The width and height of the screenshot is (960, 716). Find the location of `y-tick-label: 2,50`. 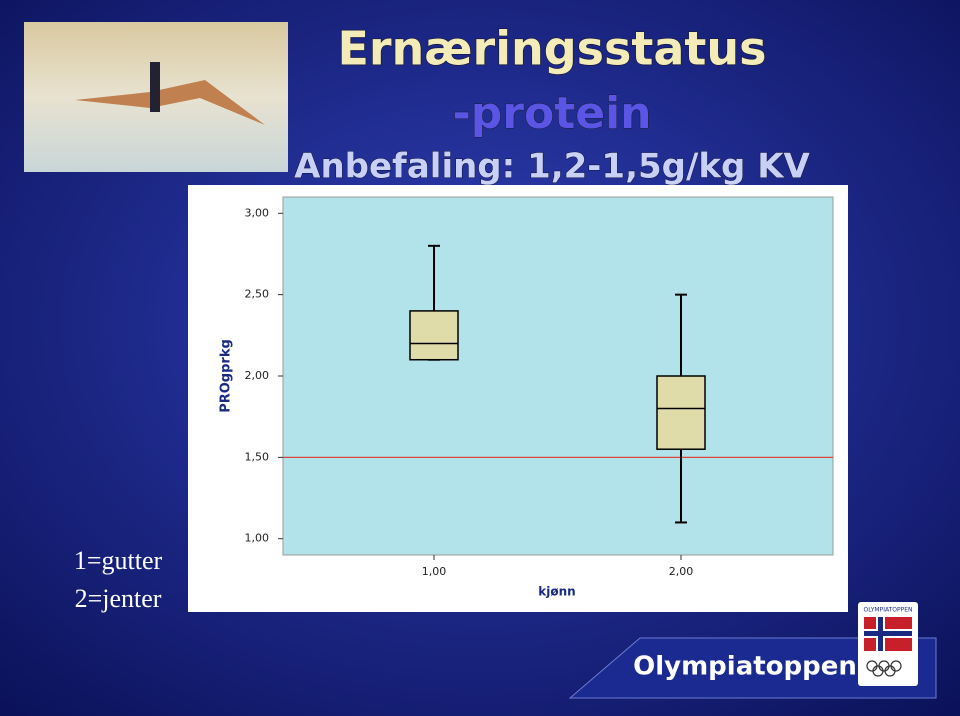

y-tick-label: 2,50 is located at coordinates (257, 294).